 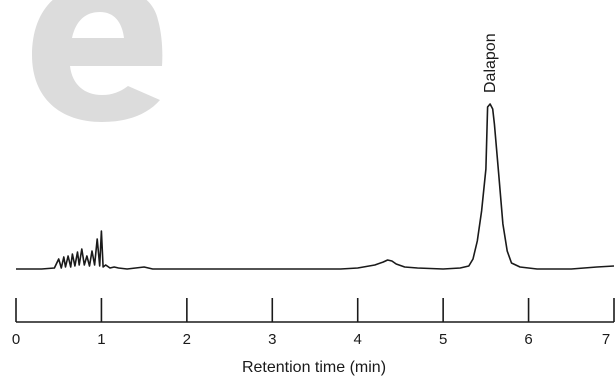 What do you see at coordinates (443, 339) in the screenshot?
I see `x-tick-label: 5` at bounding box center [443, 339].